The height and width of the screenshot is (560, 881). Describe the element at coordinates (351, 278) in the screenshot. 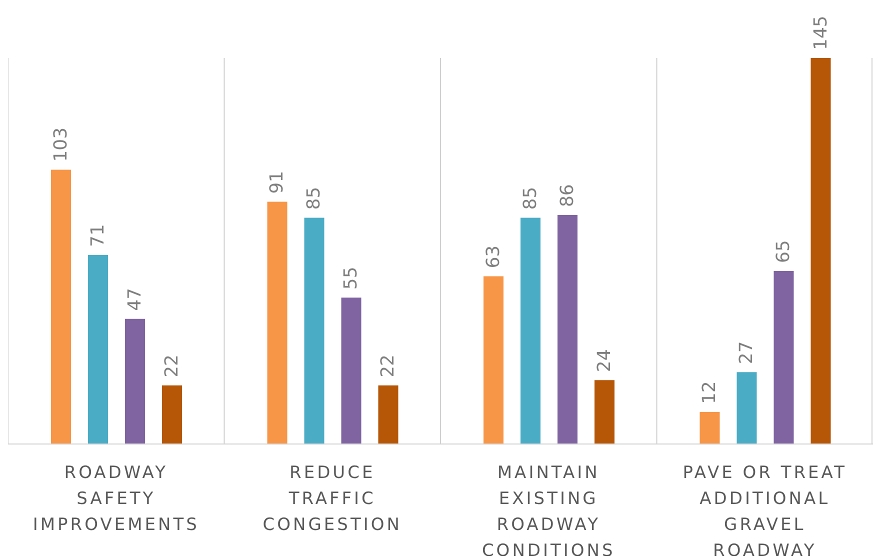

I see `data-label: 55` at that location.